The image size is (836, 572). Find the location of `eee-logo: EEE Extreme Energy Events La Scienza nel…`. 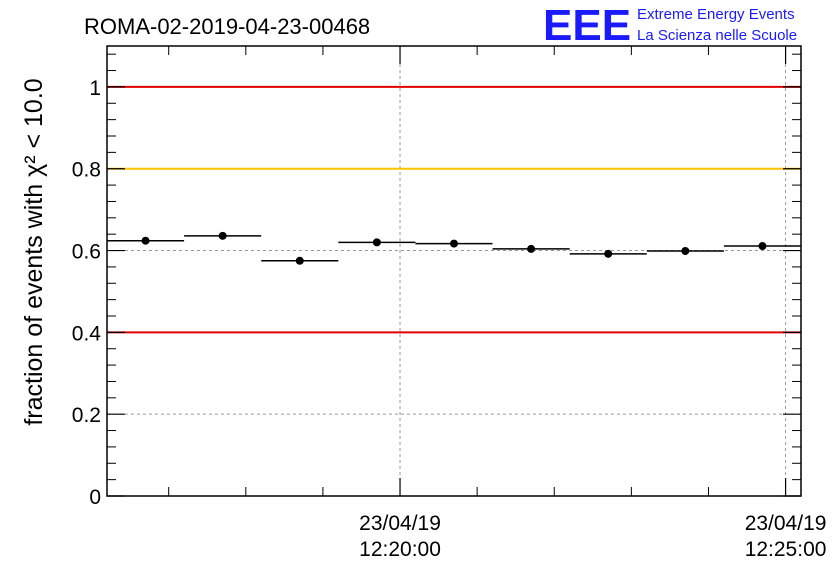

eee-logo: EEE Extreme Energy Events La Scienza nel… is located at coordinates (670, 25).